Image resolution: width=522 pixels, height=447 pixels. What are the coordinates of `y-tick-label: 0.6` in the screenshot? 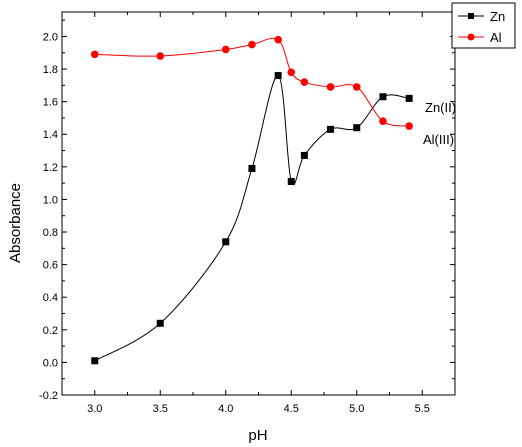 It's located at (50, 266).